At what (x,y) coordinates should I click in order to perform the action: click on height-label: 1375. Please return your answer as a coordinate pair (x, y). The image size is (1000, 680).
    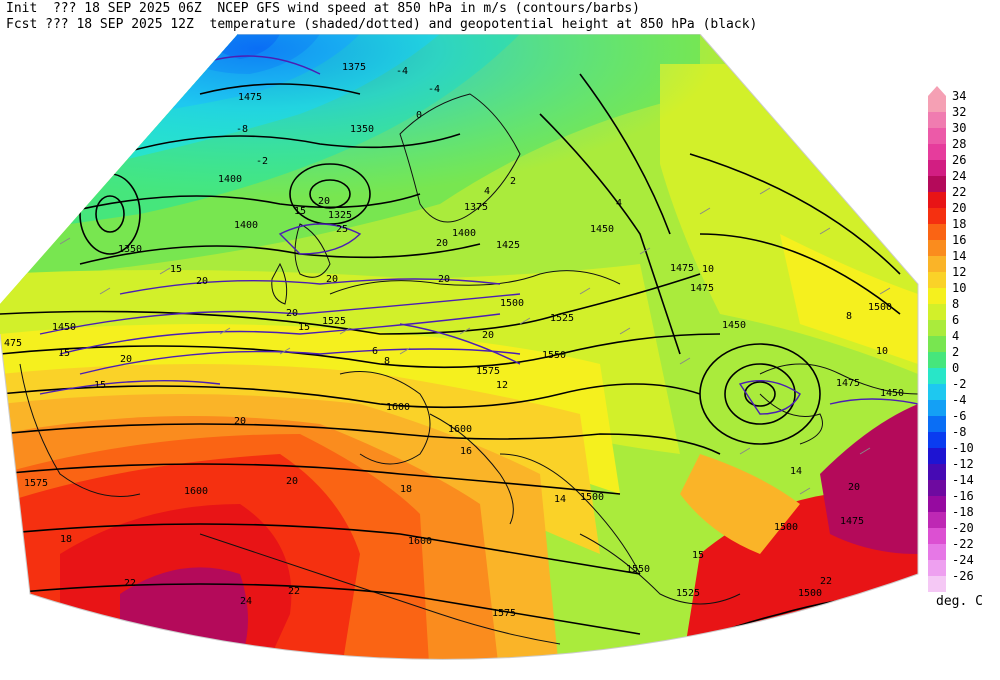
    Looking at the image, I should click on (354, 67).